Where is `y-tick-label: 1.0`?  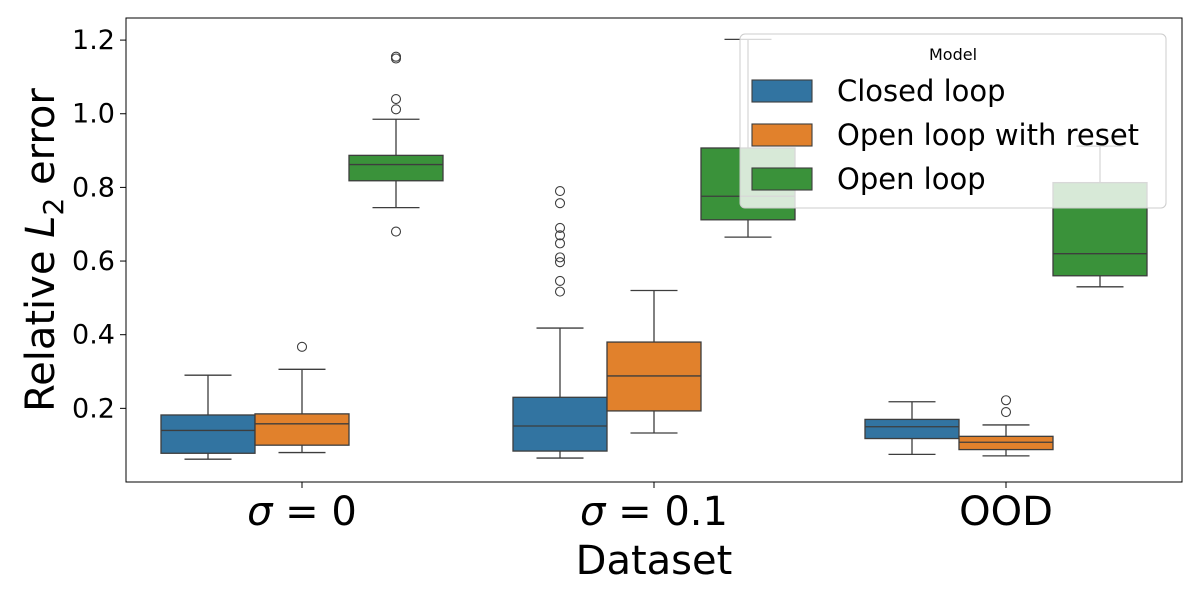
y-tick-label: 1.0 is located at coordinates (93, 114).